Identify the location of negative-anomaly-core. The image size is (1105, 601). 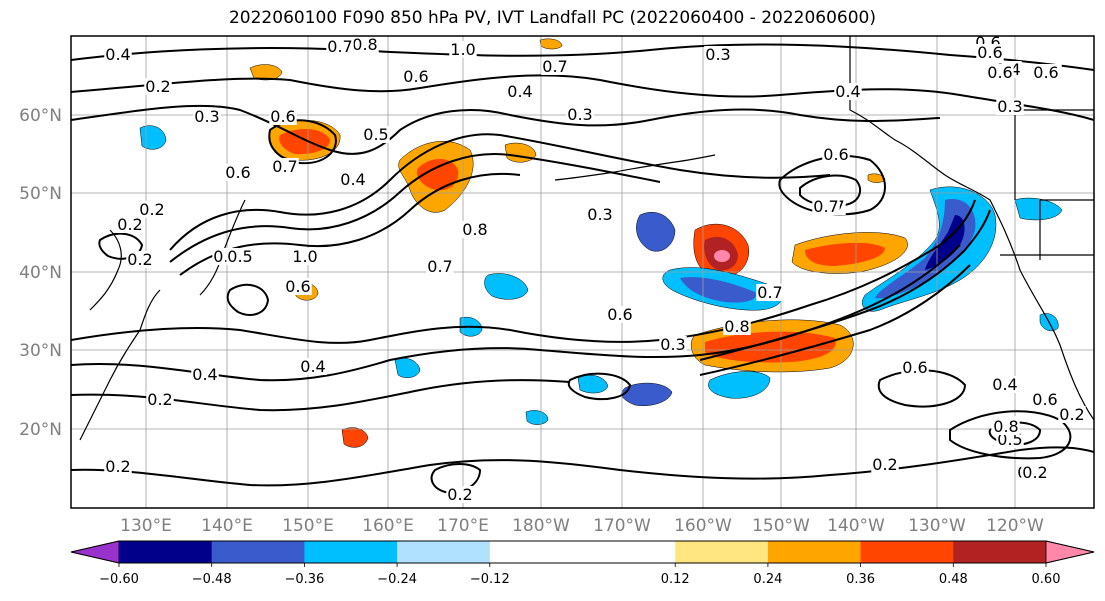
(925, 249).